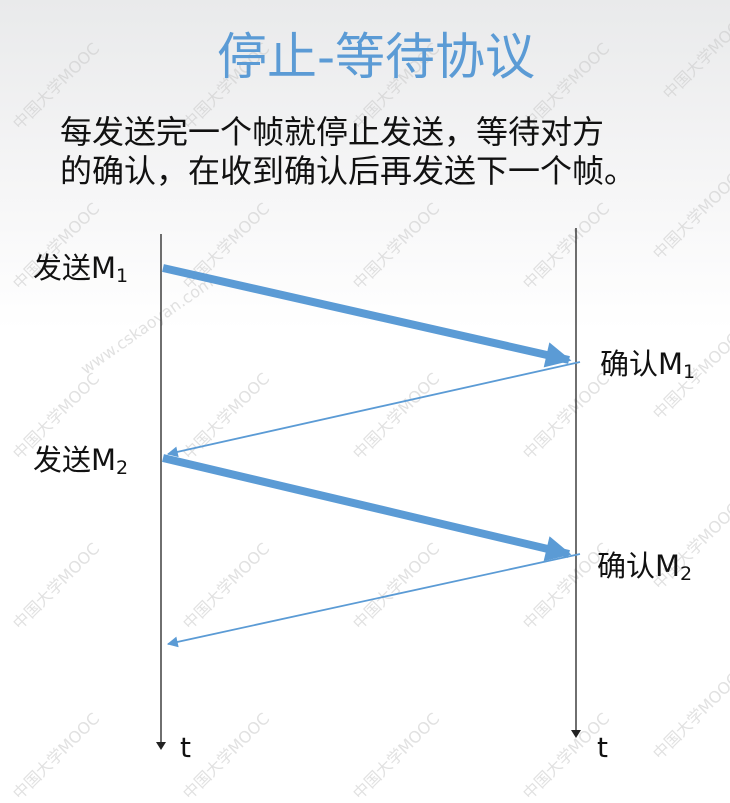  What do you see at coordinates (647, 365) in the screenshot?
I see `ack-m1-label: 确认M1` at bounding box center [647, 365].